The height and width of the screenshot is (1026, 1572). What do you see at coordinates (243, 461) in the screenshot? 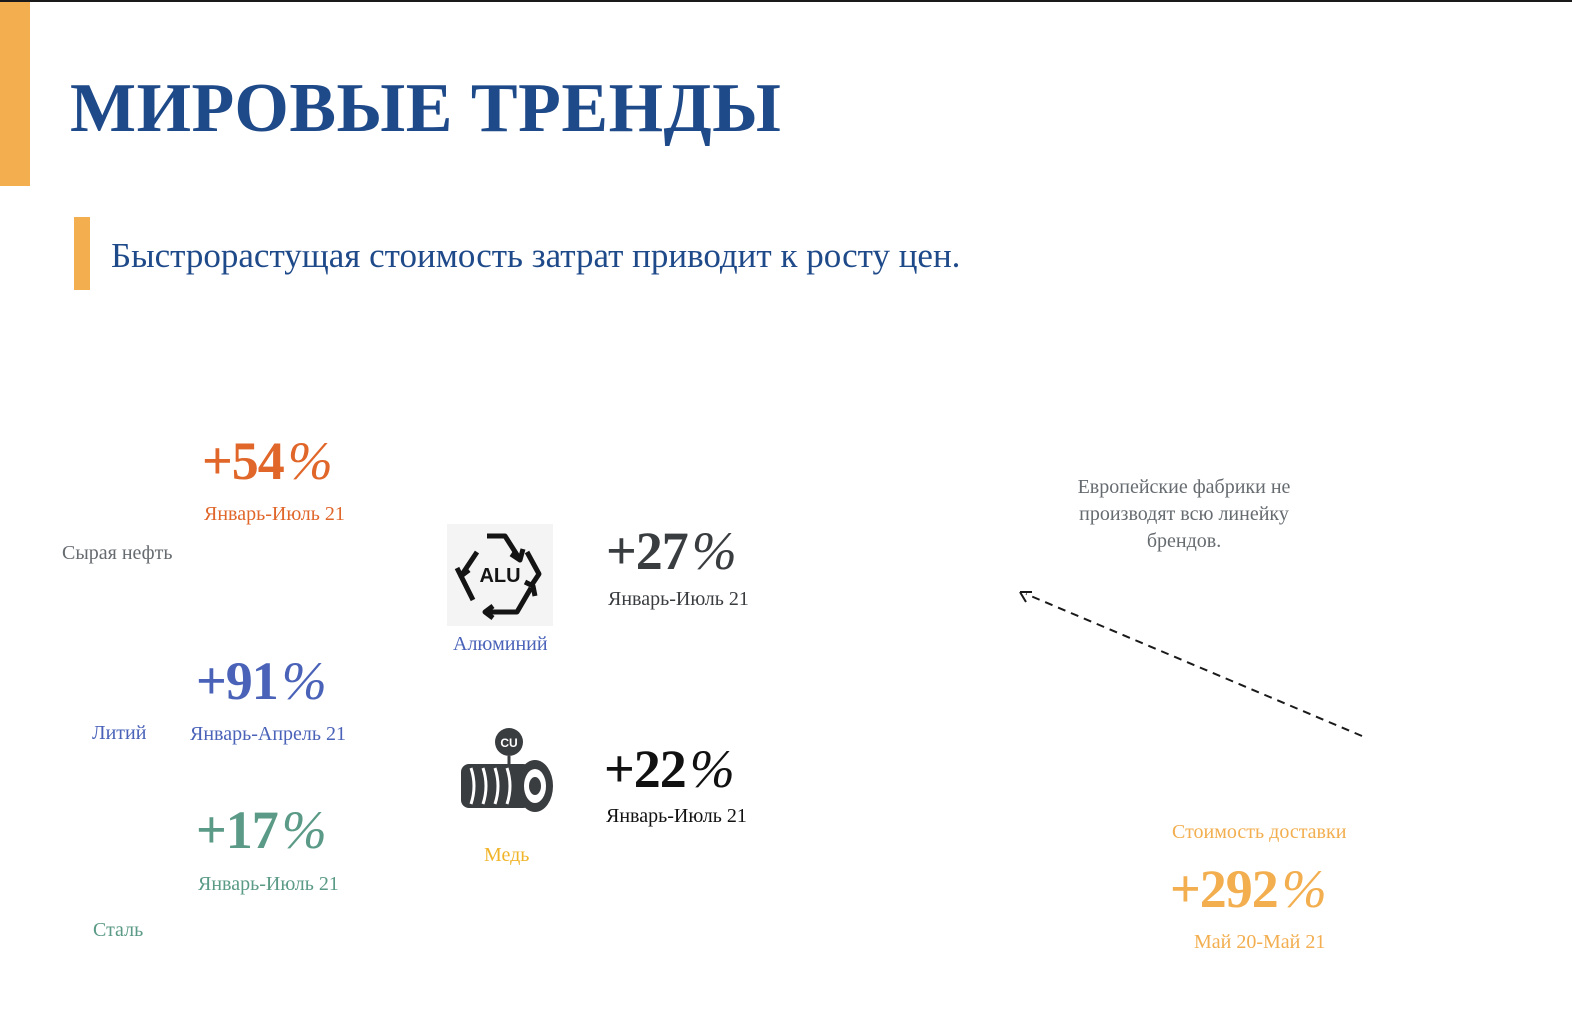
I see `oil-value-number: +54` at bounding box center [243, 461].